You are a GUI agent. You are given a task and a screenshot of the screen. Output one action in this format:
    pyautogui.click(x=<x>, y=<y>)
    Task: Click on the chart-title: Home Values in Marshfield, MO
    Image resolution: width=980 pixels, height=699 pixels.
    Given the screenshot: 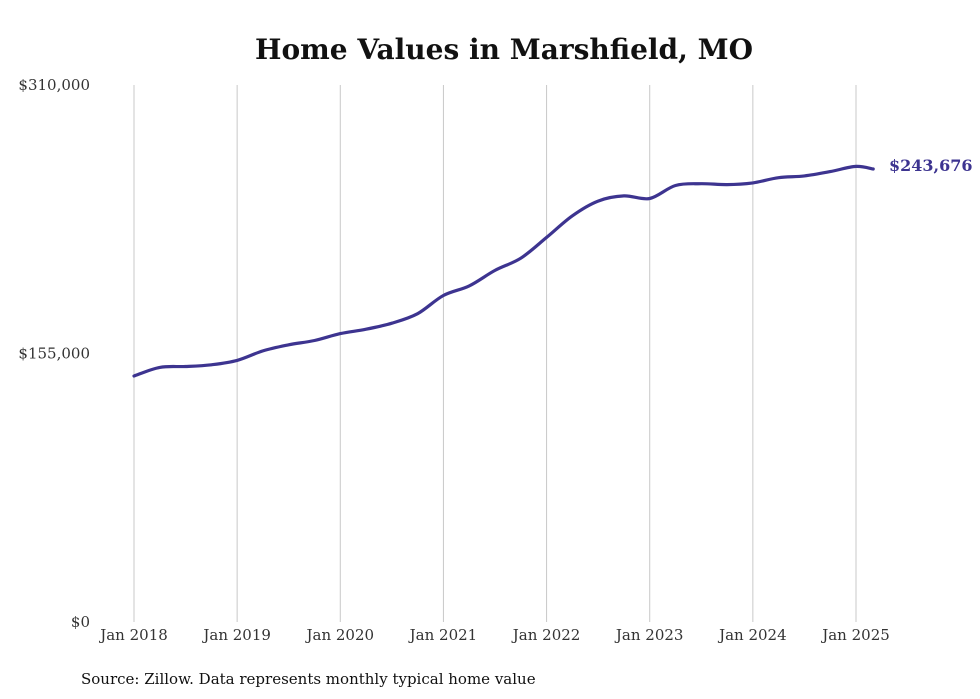 What is the action you would take?
    pyautogui.click(x=504, y=49)
    